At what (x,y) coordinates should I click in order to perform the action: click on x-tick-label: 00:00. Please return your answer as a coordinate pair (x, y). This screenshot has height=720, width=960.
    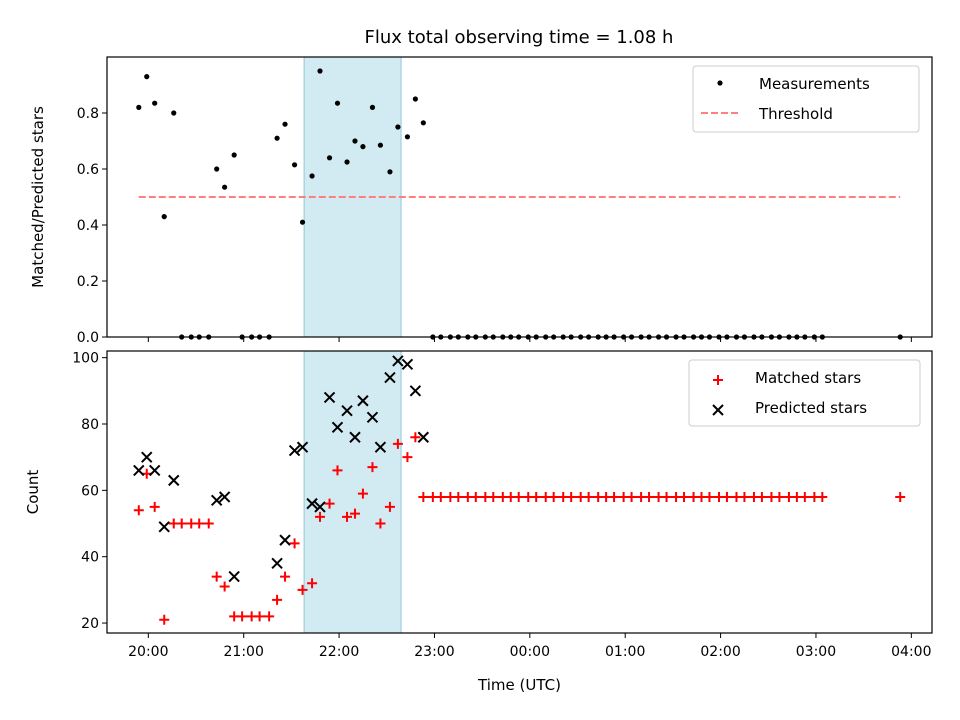
    Looking at the image, I should click on (530, 652).